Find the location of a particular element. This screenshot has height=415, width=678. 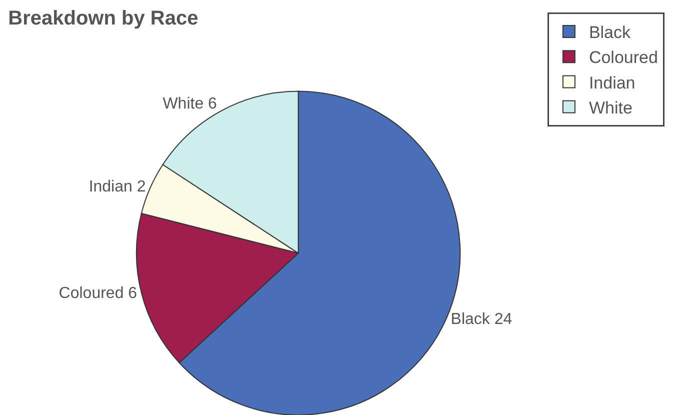

legend-label: White is located at coordinates (610, 108).